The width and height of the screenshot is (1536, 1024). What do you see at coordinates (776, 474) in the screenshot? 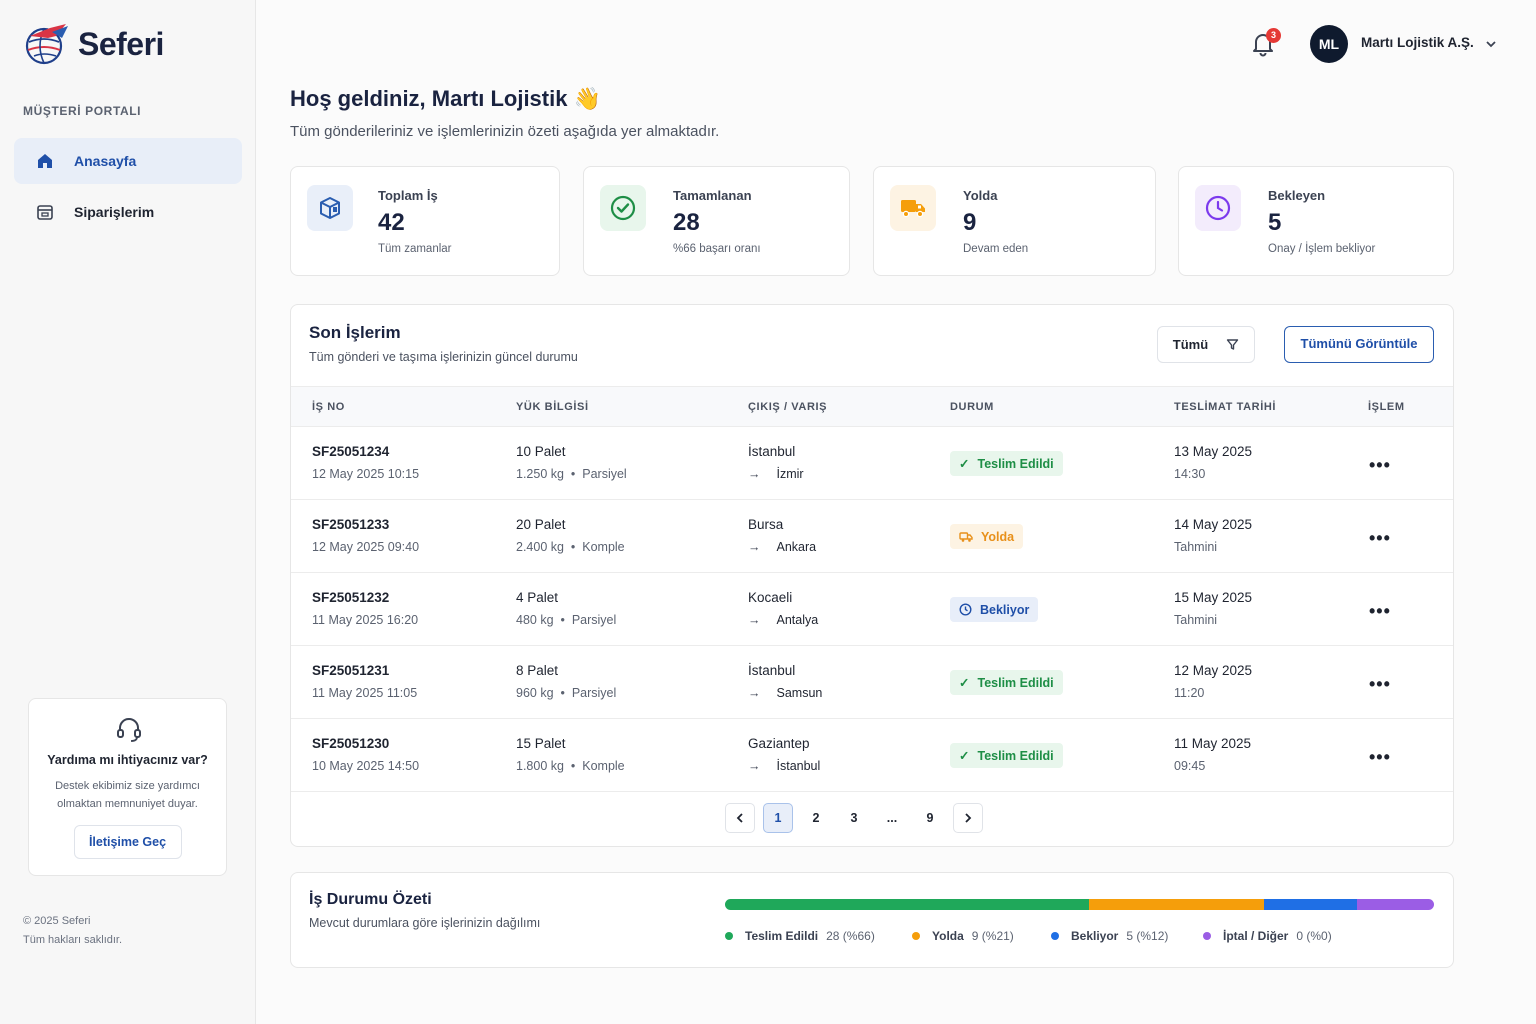
I see `destination: → İzmir` at bounding box center [776, 474].